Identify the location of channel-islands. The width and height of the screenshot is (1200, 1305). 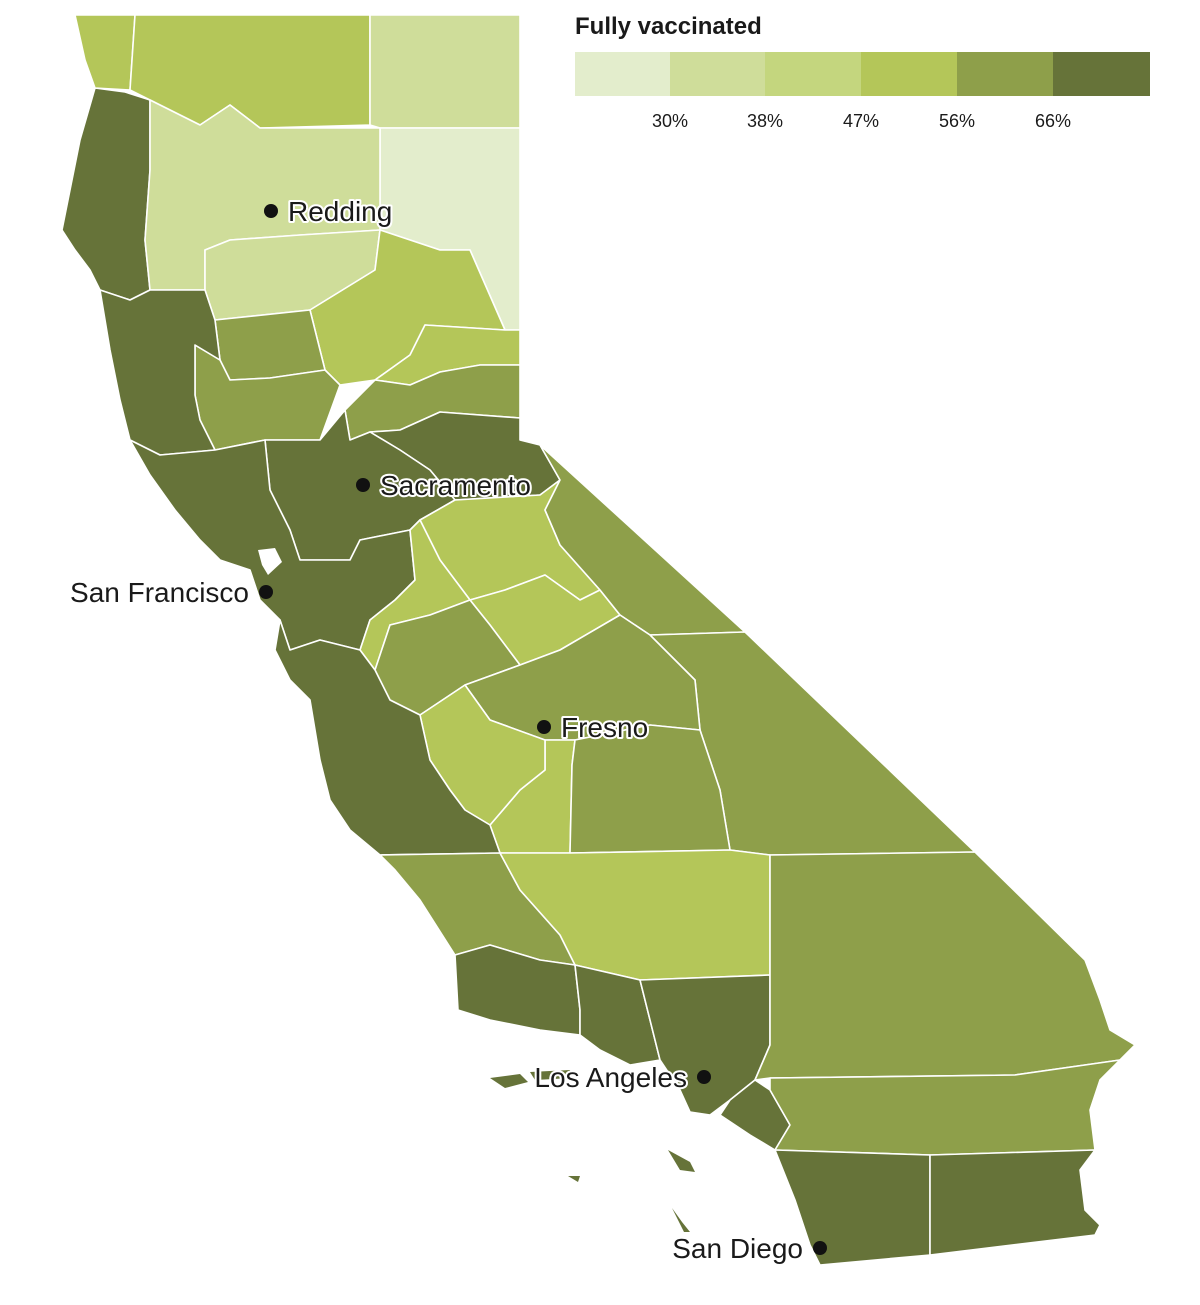
(592, 1151).